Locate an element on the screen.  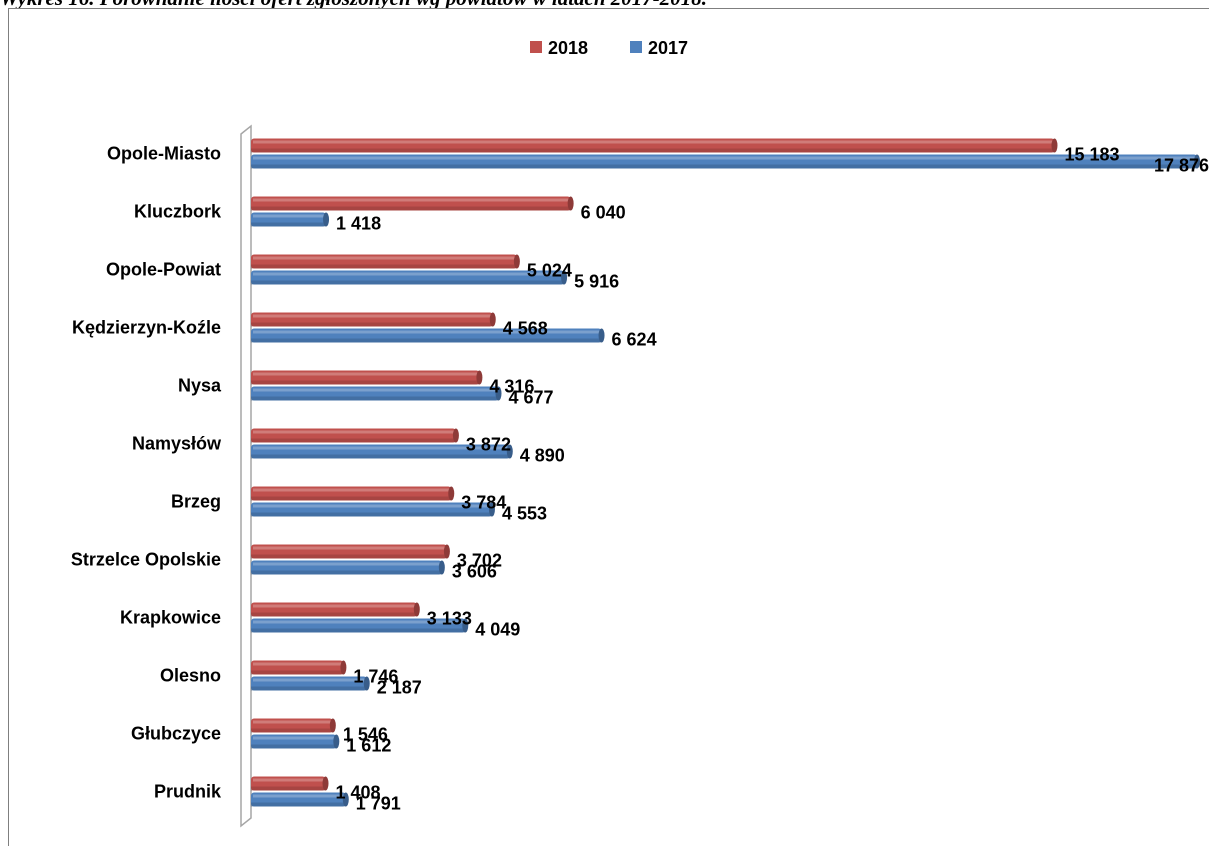
category-label: Olesno is located at coordinates (190, 676).